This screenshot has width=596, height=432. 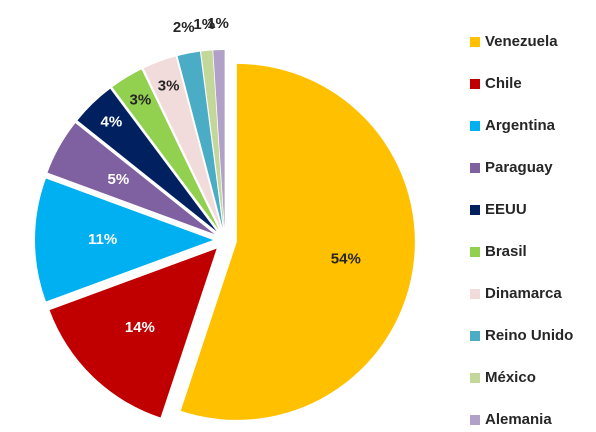 I want to click on legend-label: EEUU, so click(x=506, y=209).